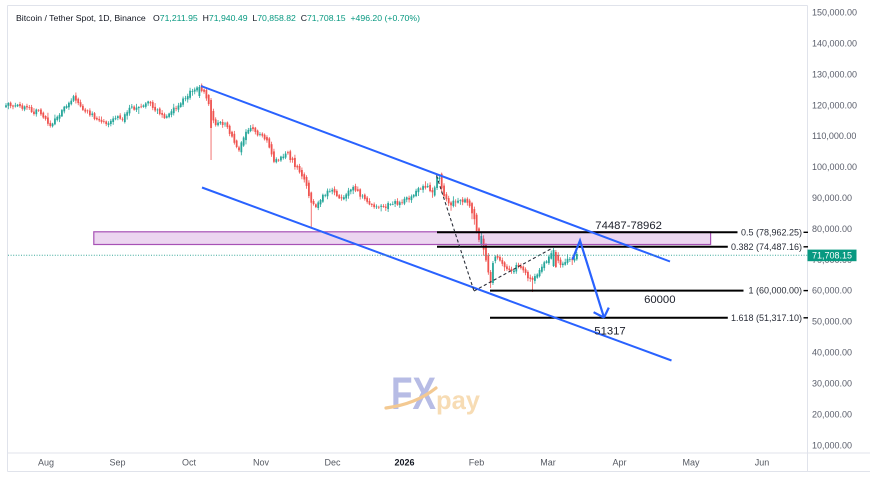 This screenshot has height=485, width=870. I want to click on svg-text: Aug, so click(46, 463).